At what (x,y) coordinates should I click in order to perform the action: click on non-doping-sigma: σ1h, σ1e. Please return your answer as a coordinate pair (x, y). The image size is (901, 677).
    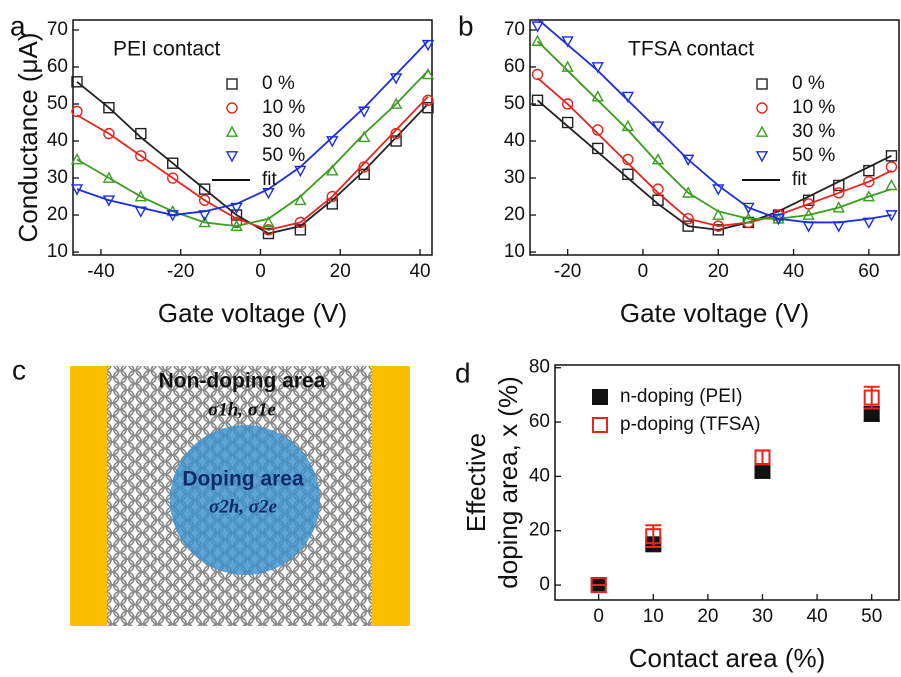
    Looking at the image, I should click on (242, 409).